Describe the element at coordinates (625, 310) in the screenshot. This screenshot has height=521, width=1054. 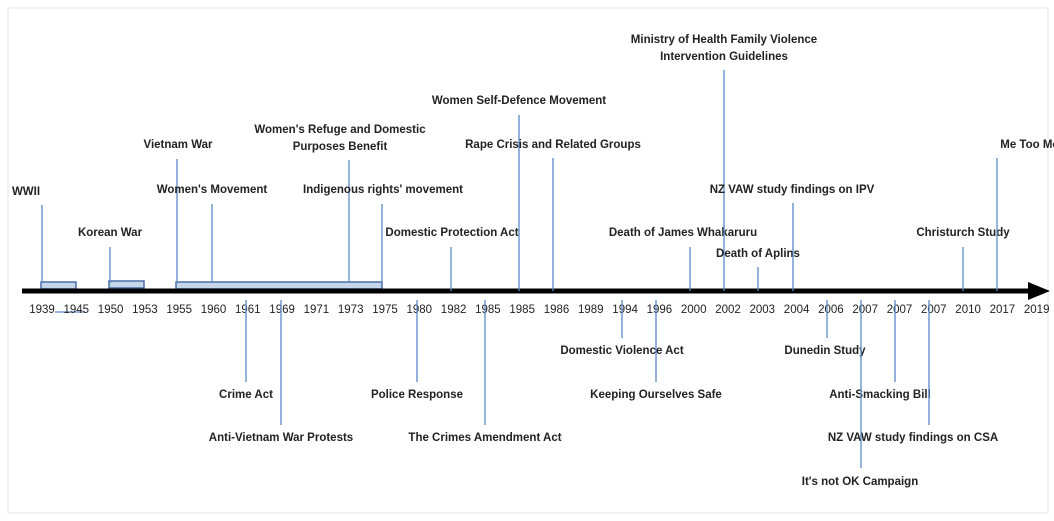
I see `year-label: 1994` at that location.